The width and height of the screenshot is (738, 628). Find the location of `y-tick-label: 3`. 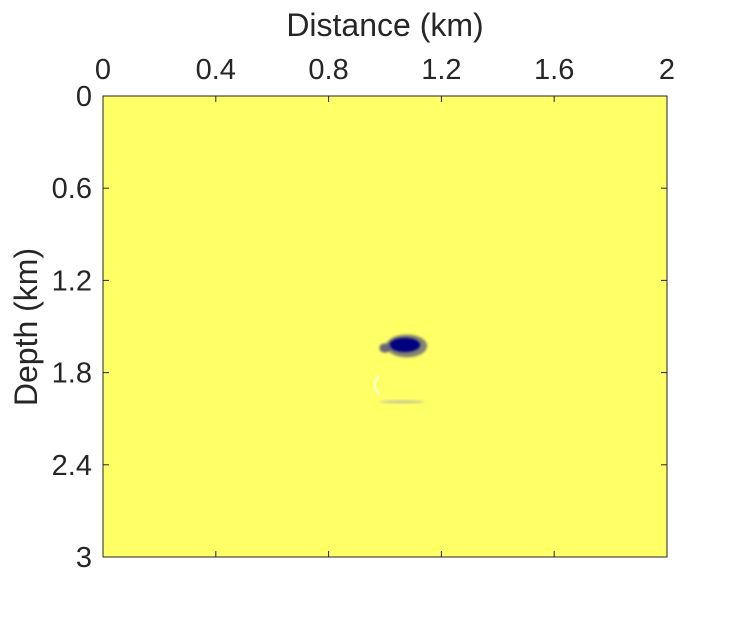

y-tick-label: 3 is located at coordinates (84, 558).